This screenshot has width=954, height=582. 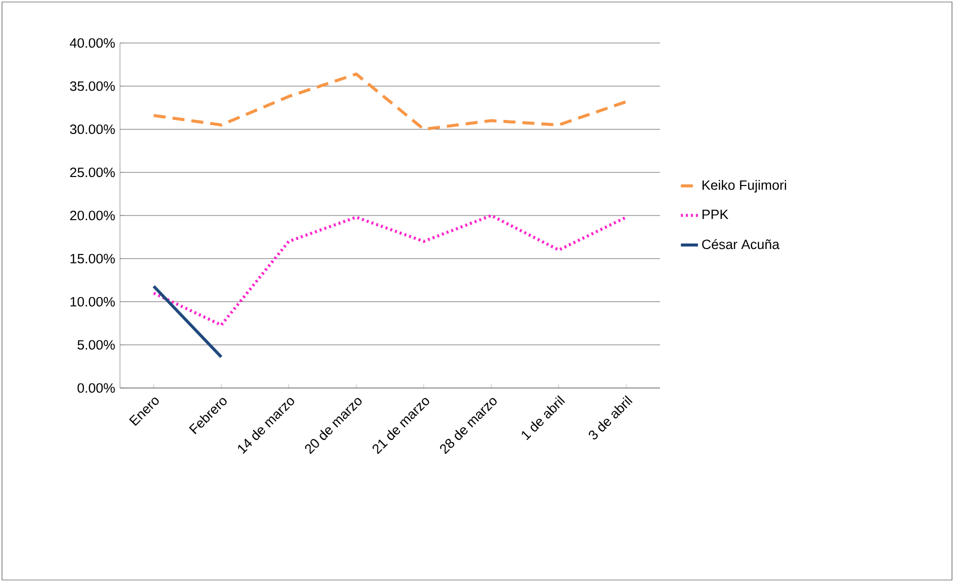 What do you see at coordinates (96, 388) in the screenshot?
I see `y-tick-label: 0.00%` at bounding box center [96, 388].